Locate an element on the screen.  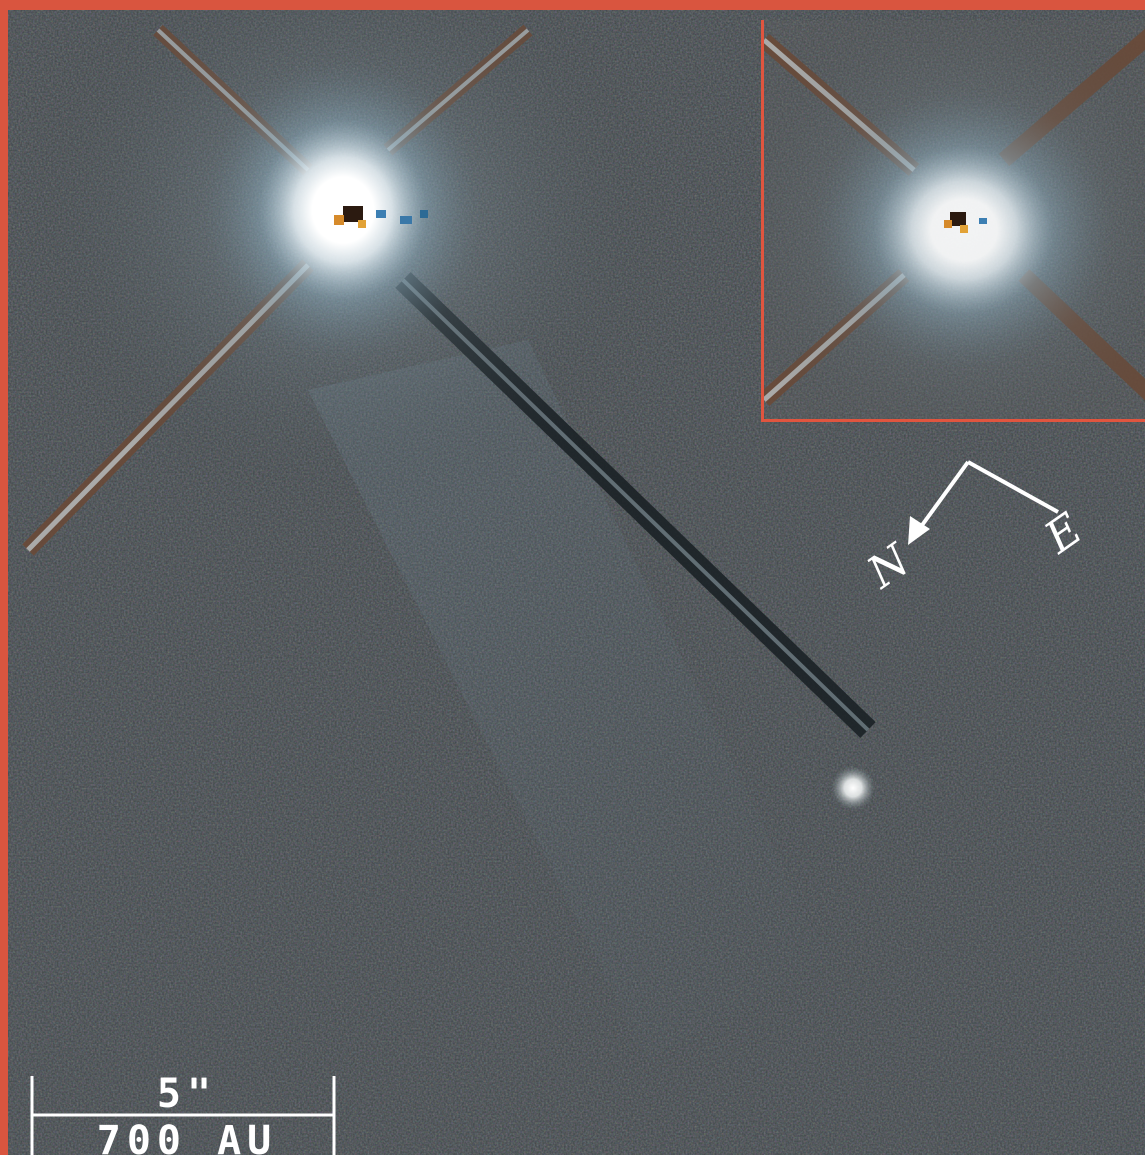
compass-arrows-icon is located at coordinates (983, 502).